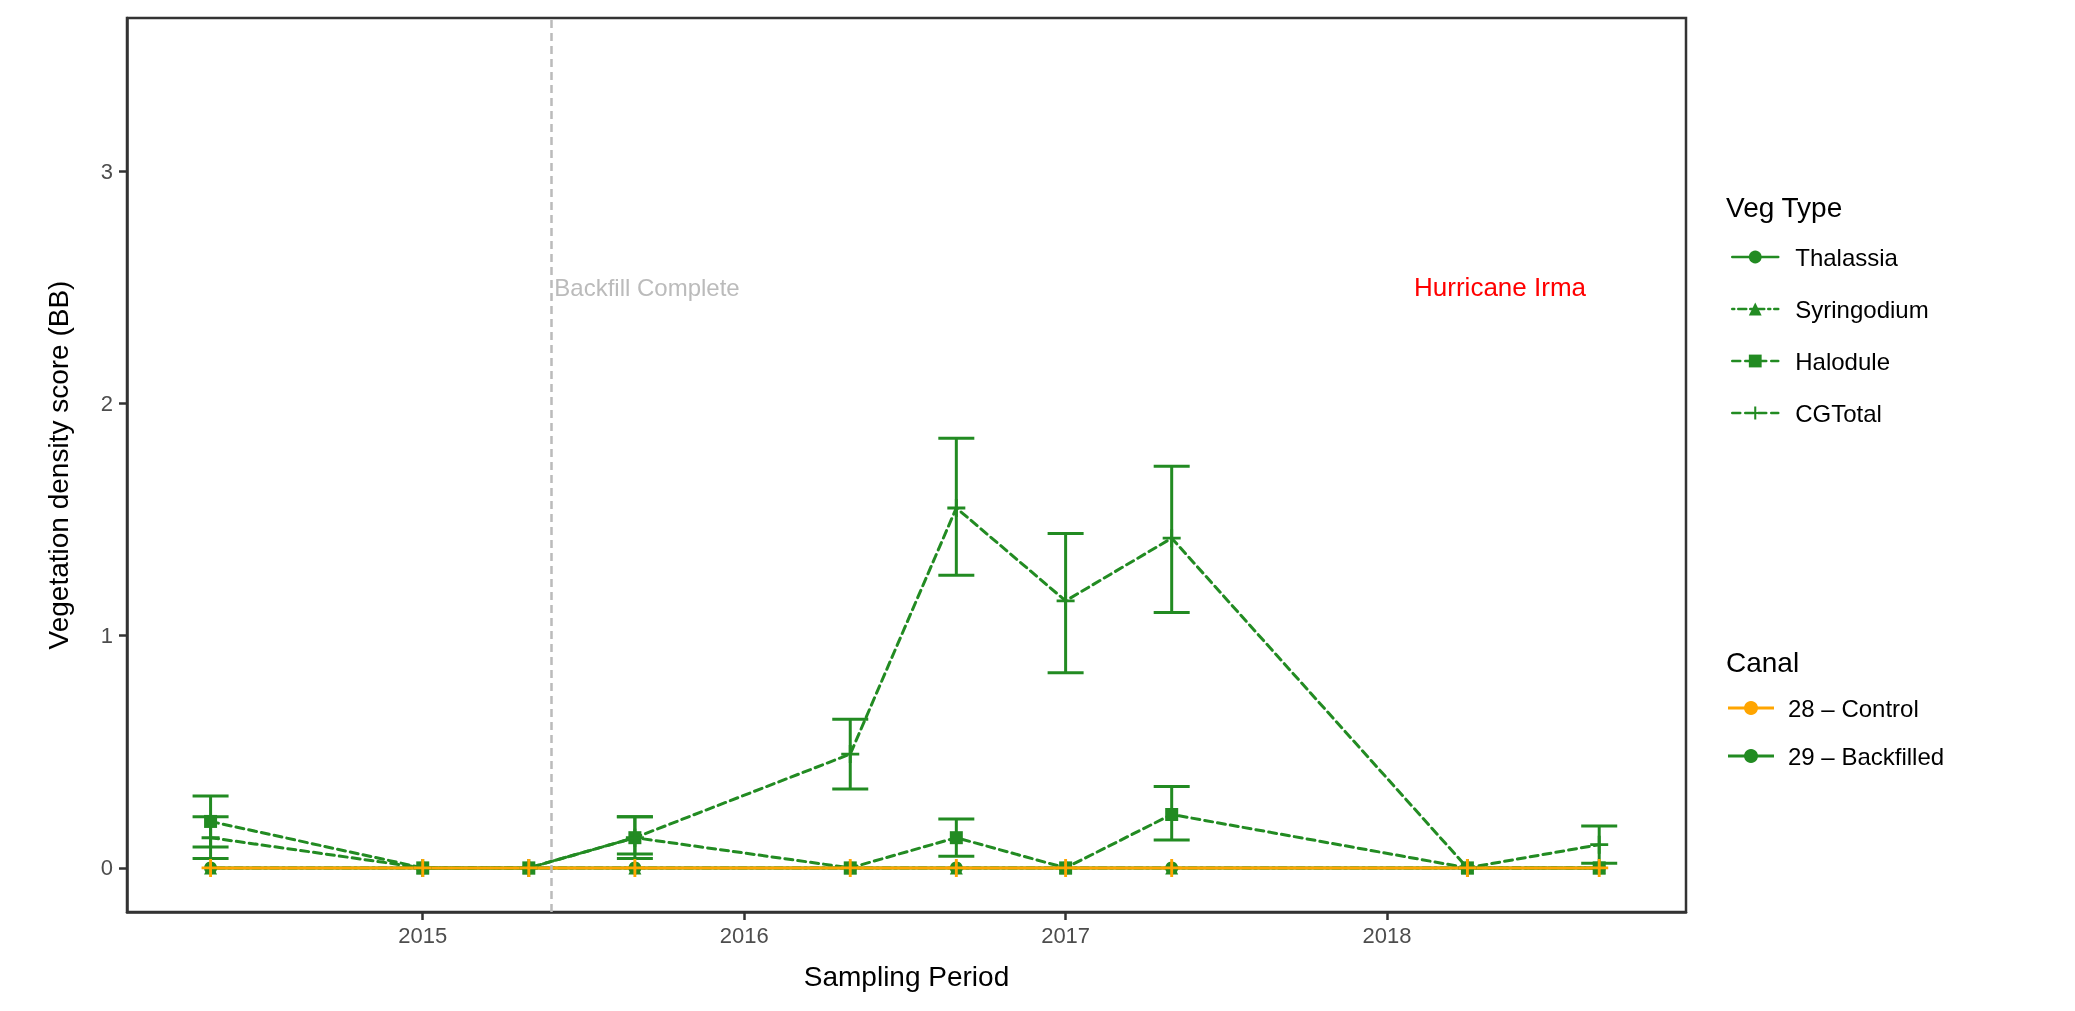 Image resolution: width=2075 pixels, height=1011 pixels. Describe the element at coordinates (1862, 309) in the screenshot. I see `legend-label: Syringodium` at that location.